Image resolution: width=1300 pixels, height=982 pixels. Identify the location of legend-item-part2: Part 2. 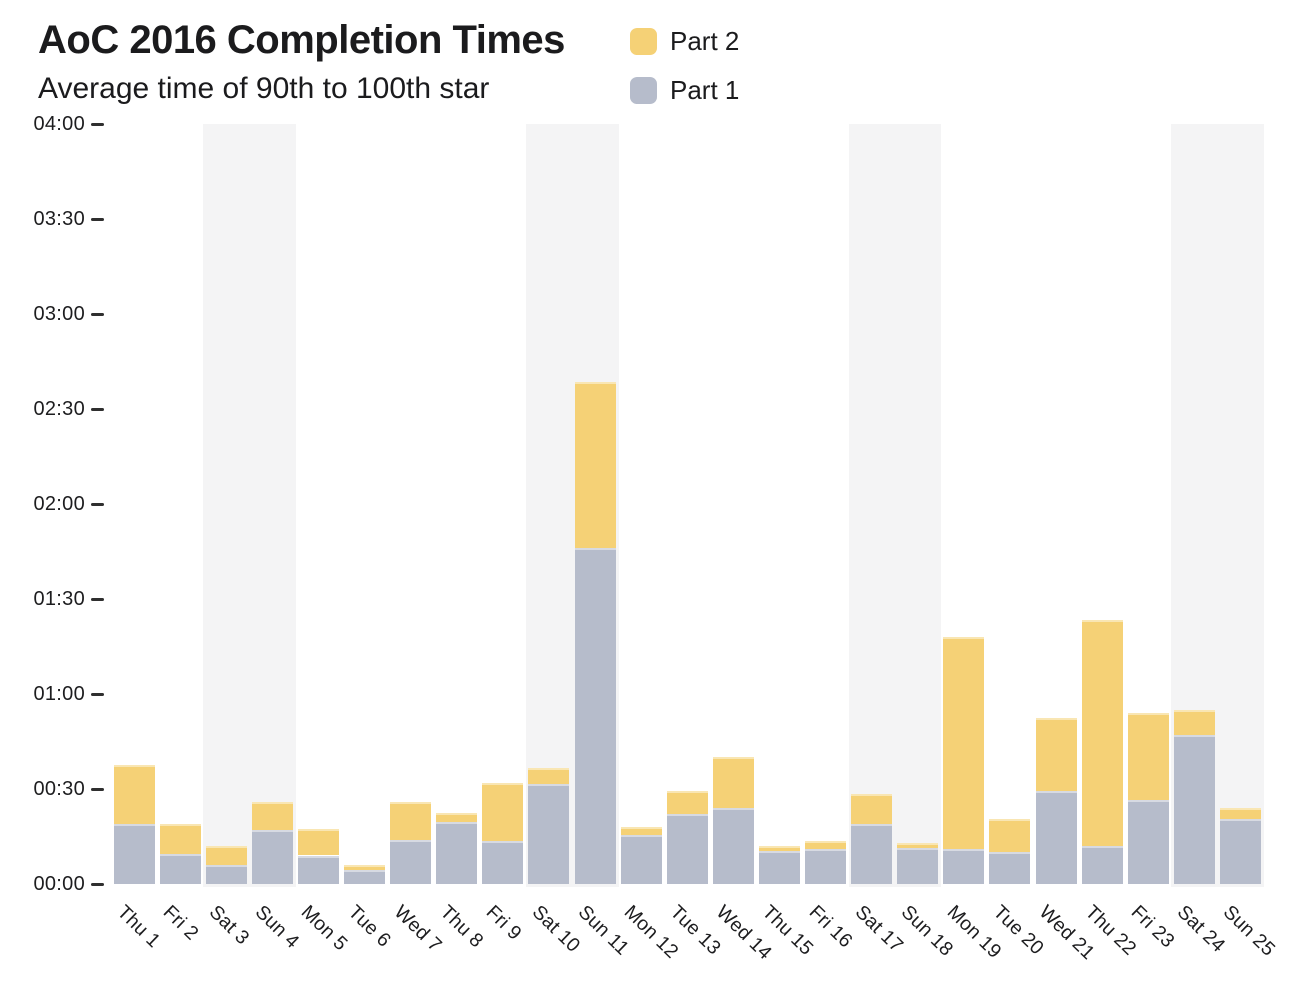
(684, 41).